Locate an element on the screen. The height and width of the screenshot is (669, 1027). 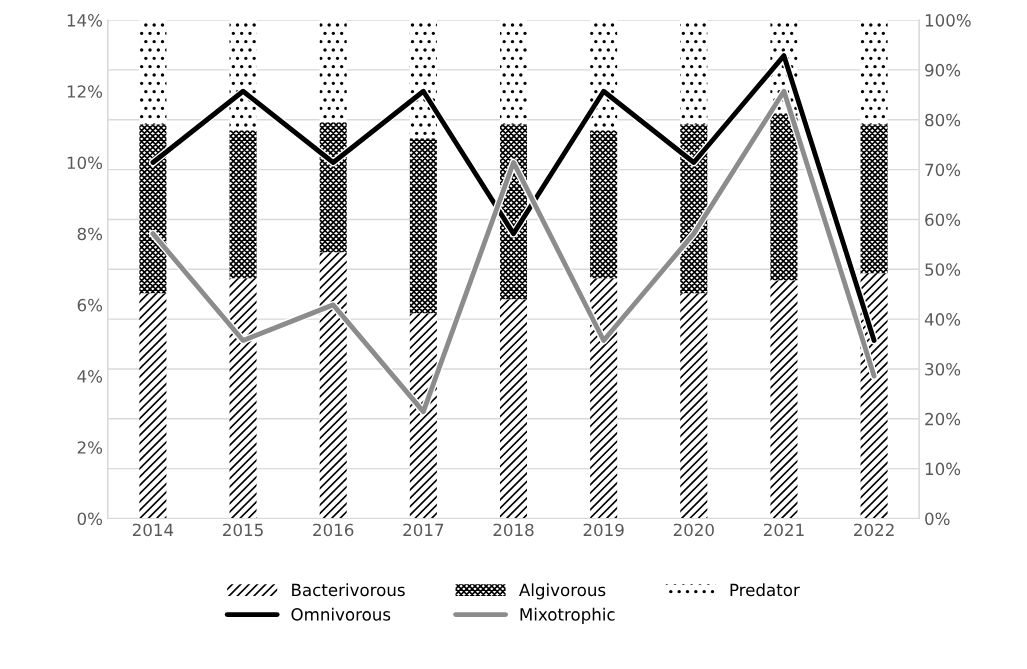
x-tick-label: 2016 is located at coordinates (333, 530).